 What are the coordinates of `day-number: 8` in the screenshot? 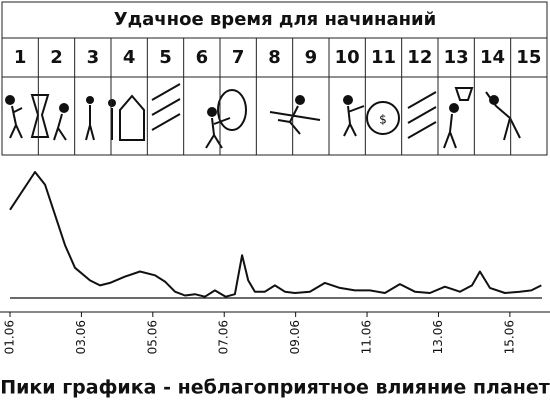 It's located at (274, 57).